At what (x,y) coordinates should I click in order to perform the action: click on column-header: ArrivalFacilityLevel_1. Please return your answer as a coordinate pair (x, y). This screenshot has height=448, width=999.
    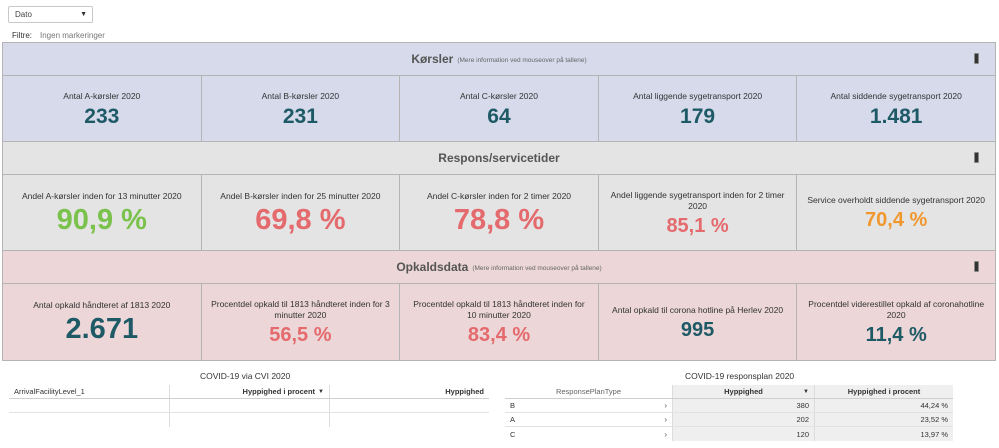
    Looking at the image, I should click on (89, 391).